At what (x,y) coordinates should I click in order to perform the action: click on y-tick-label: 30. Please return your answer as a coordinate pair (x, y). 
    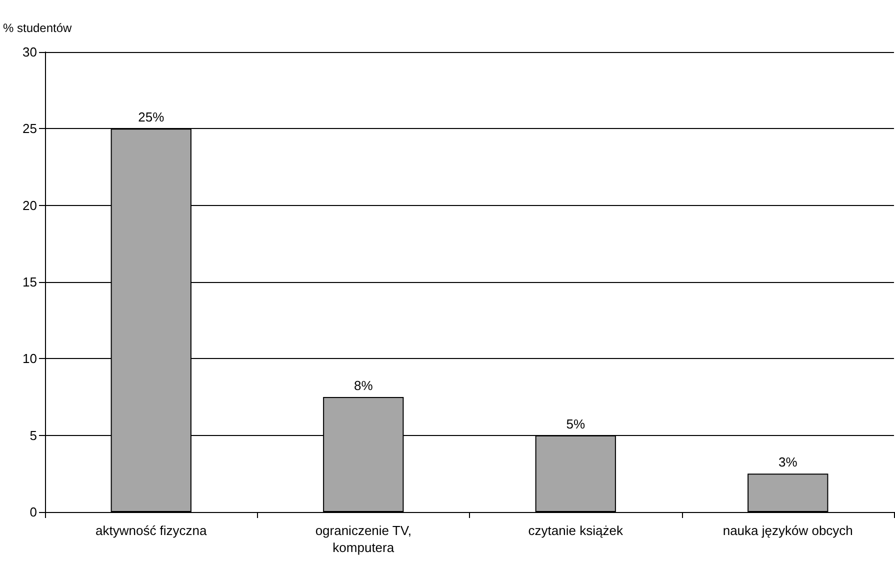
    Looking at the image, I should click on (29, 52).